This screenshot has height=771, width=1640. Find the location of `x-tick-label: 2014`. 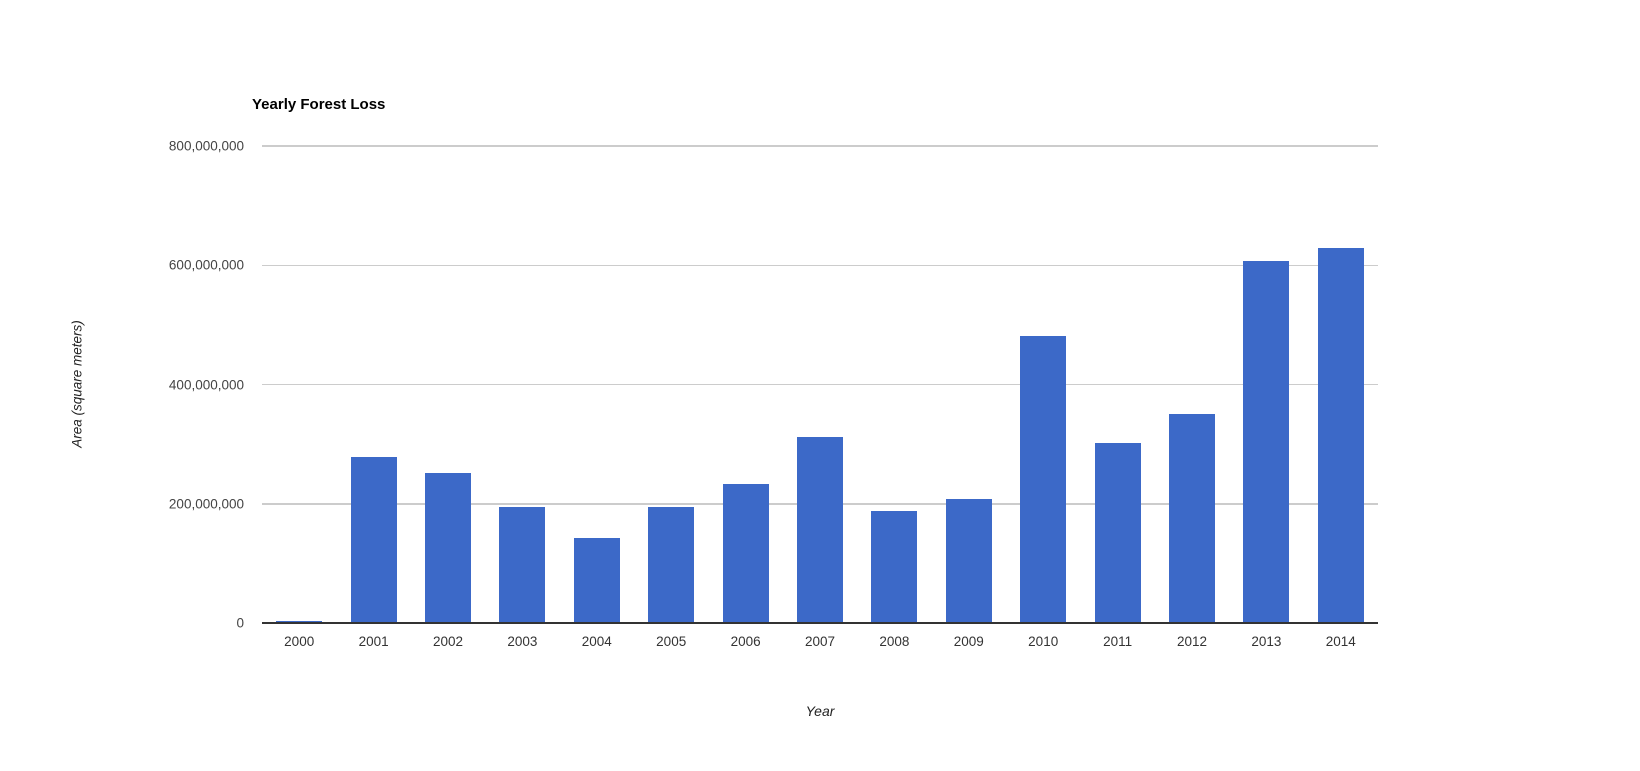

x-tick-label: 2014 is located at coordinates (1340, 641).